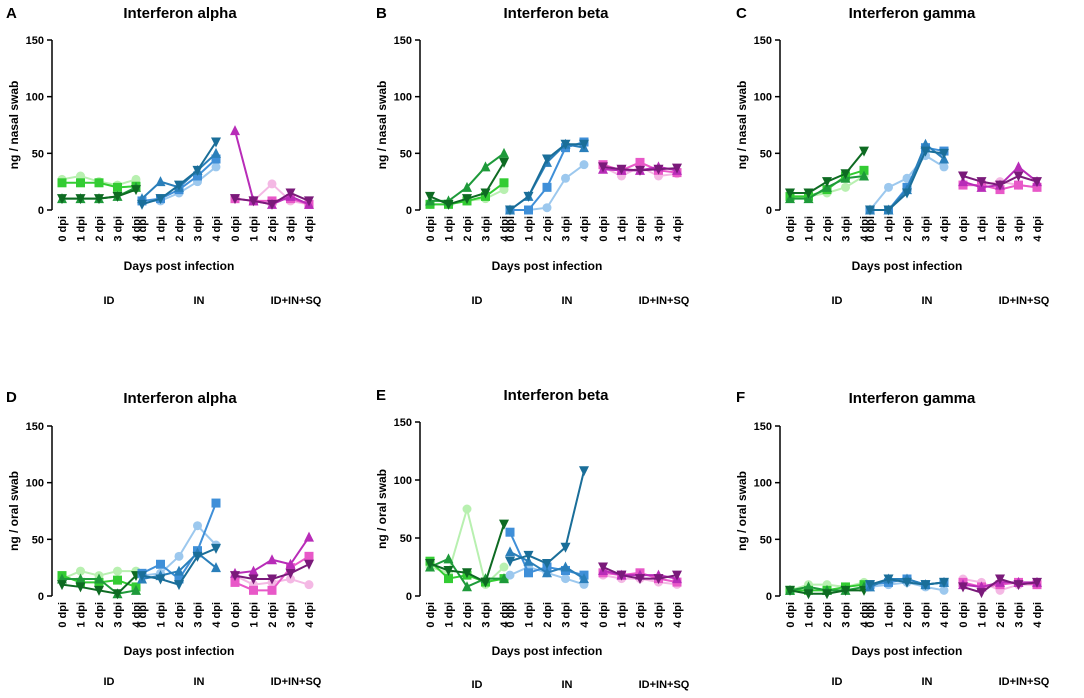  Describe the element at coordinates (468, 227) in the screenshot. I see `group-id: 0 dpi 1 dpi 2 dpi 3 dpi 4 dpi ID` at that location.